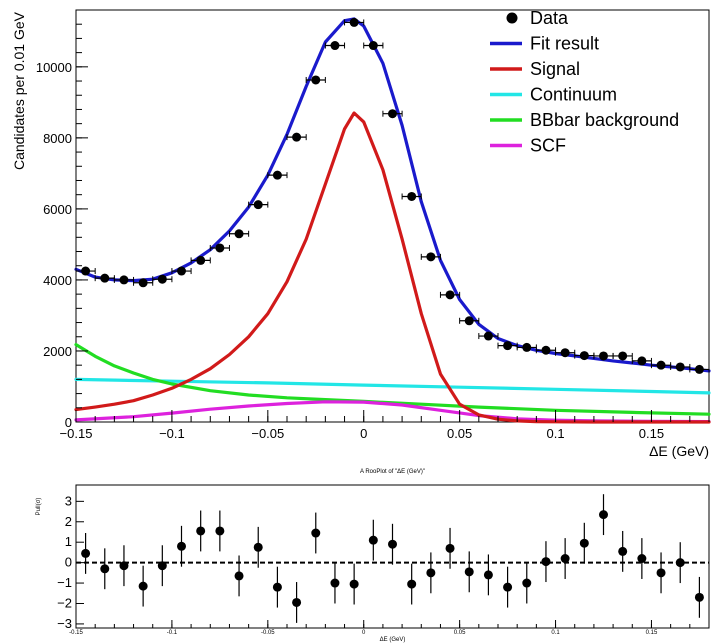  What do you see at coordinates (549, 18) in the screenshot?
I see `legend-label: Data` at bounding box center [549, 18].